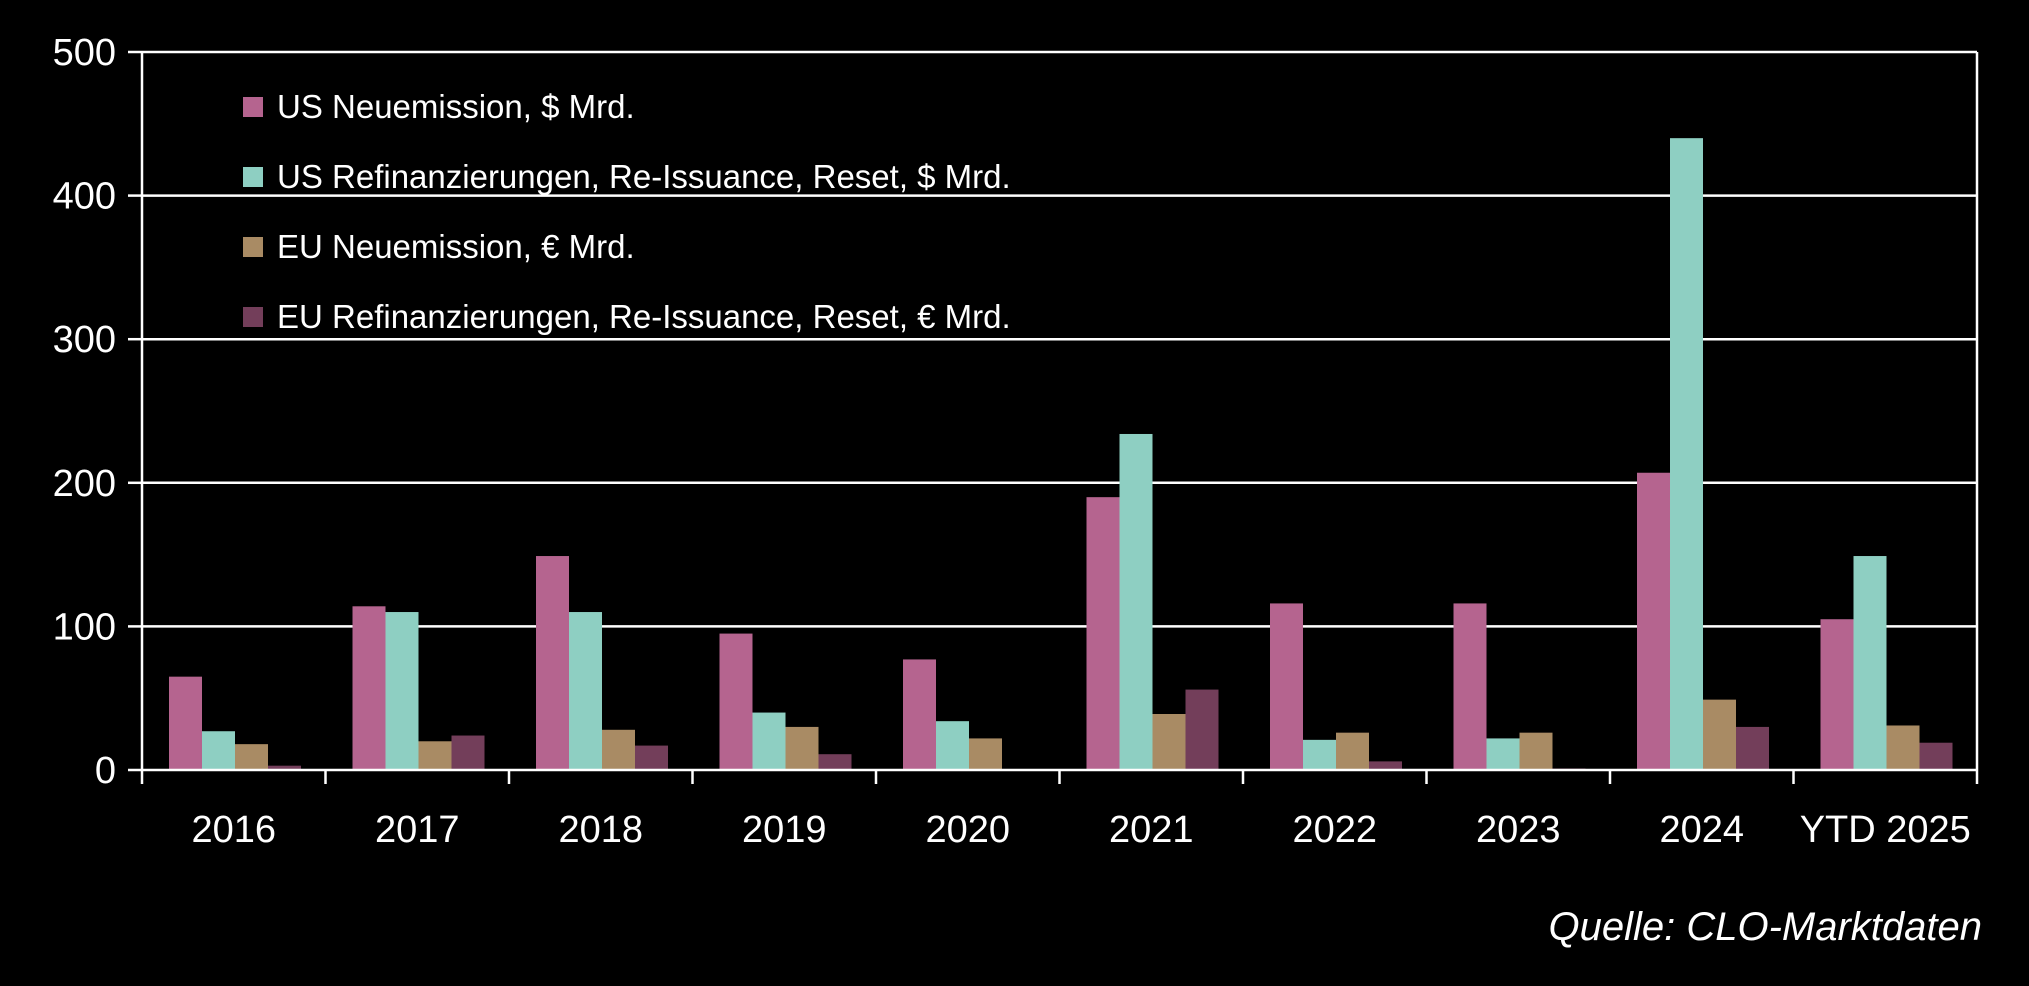  I want to click on bar-3-2024, so click(1719, 734).